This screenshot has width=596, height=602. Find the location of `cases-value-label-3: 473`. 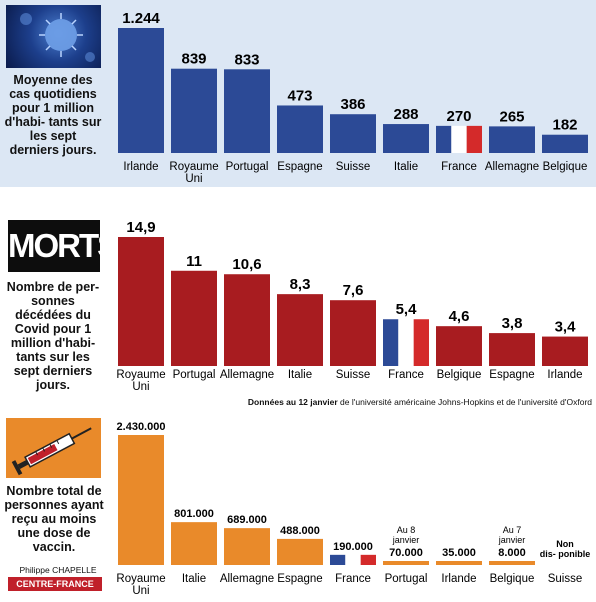

cases-value-label-3: 473 is located at coordinates (299, 95).